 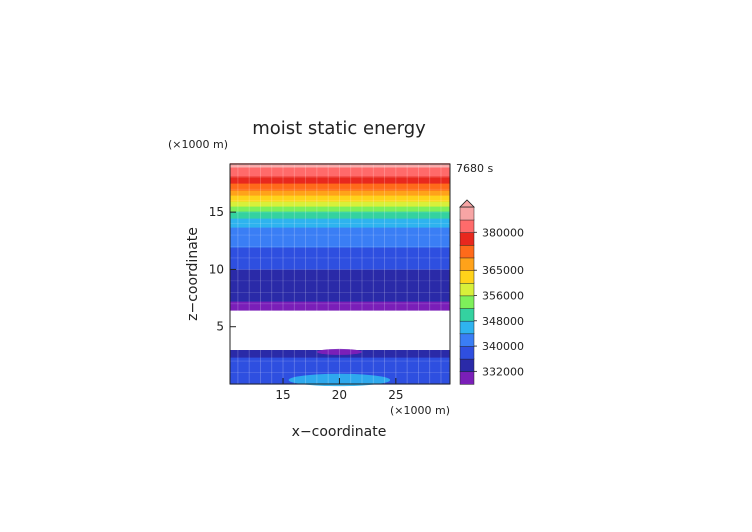 I want to click on chart-title: moist static energy, so click(x=339, y=128).